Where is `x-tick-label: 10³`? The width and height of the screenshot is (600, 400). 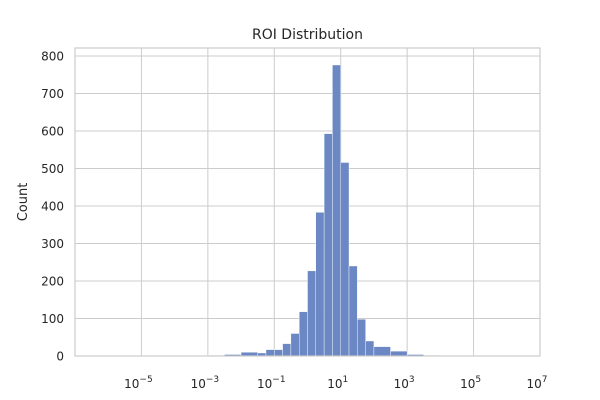 x-tick-label: 10³ is located at coordinates (404, 383).